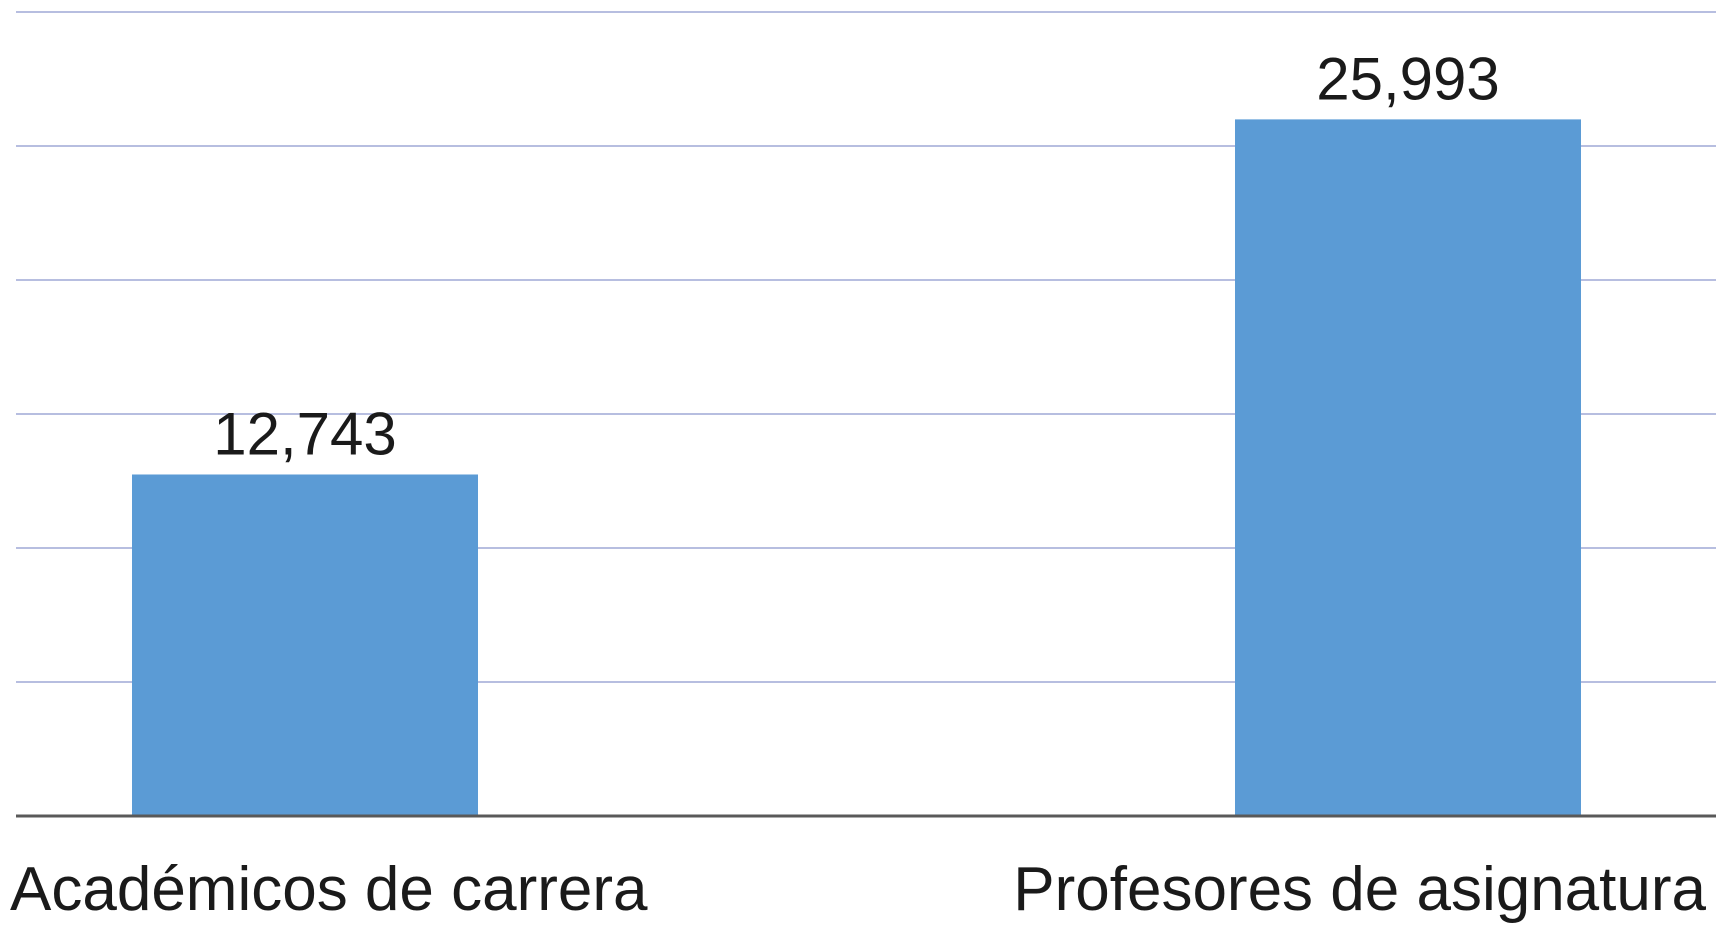 This screenshot has height=925, width=1716. I want to click on data-label-2: 25,993, so click(1408, 78).